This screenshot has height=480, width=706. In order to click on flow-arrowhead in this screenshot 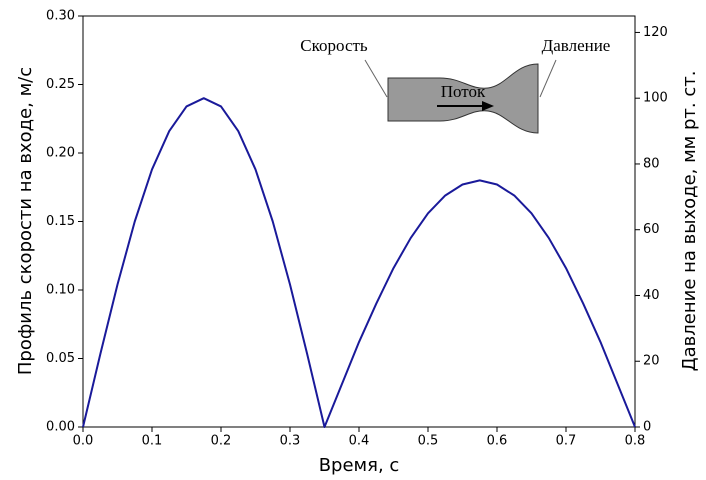, I will do `click(488, 106)`.